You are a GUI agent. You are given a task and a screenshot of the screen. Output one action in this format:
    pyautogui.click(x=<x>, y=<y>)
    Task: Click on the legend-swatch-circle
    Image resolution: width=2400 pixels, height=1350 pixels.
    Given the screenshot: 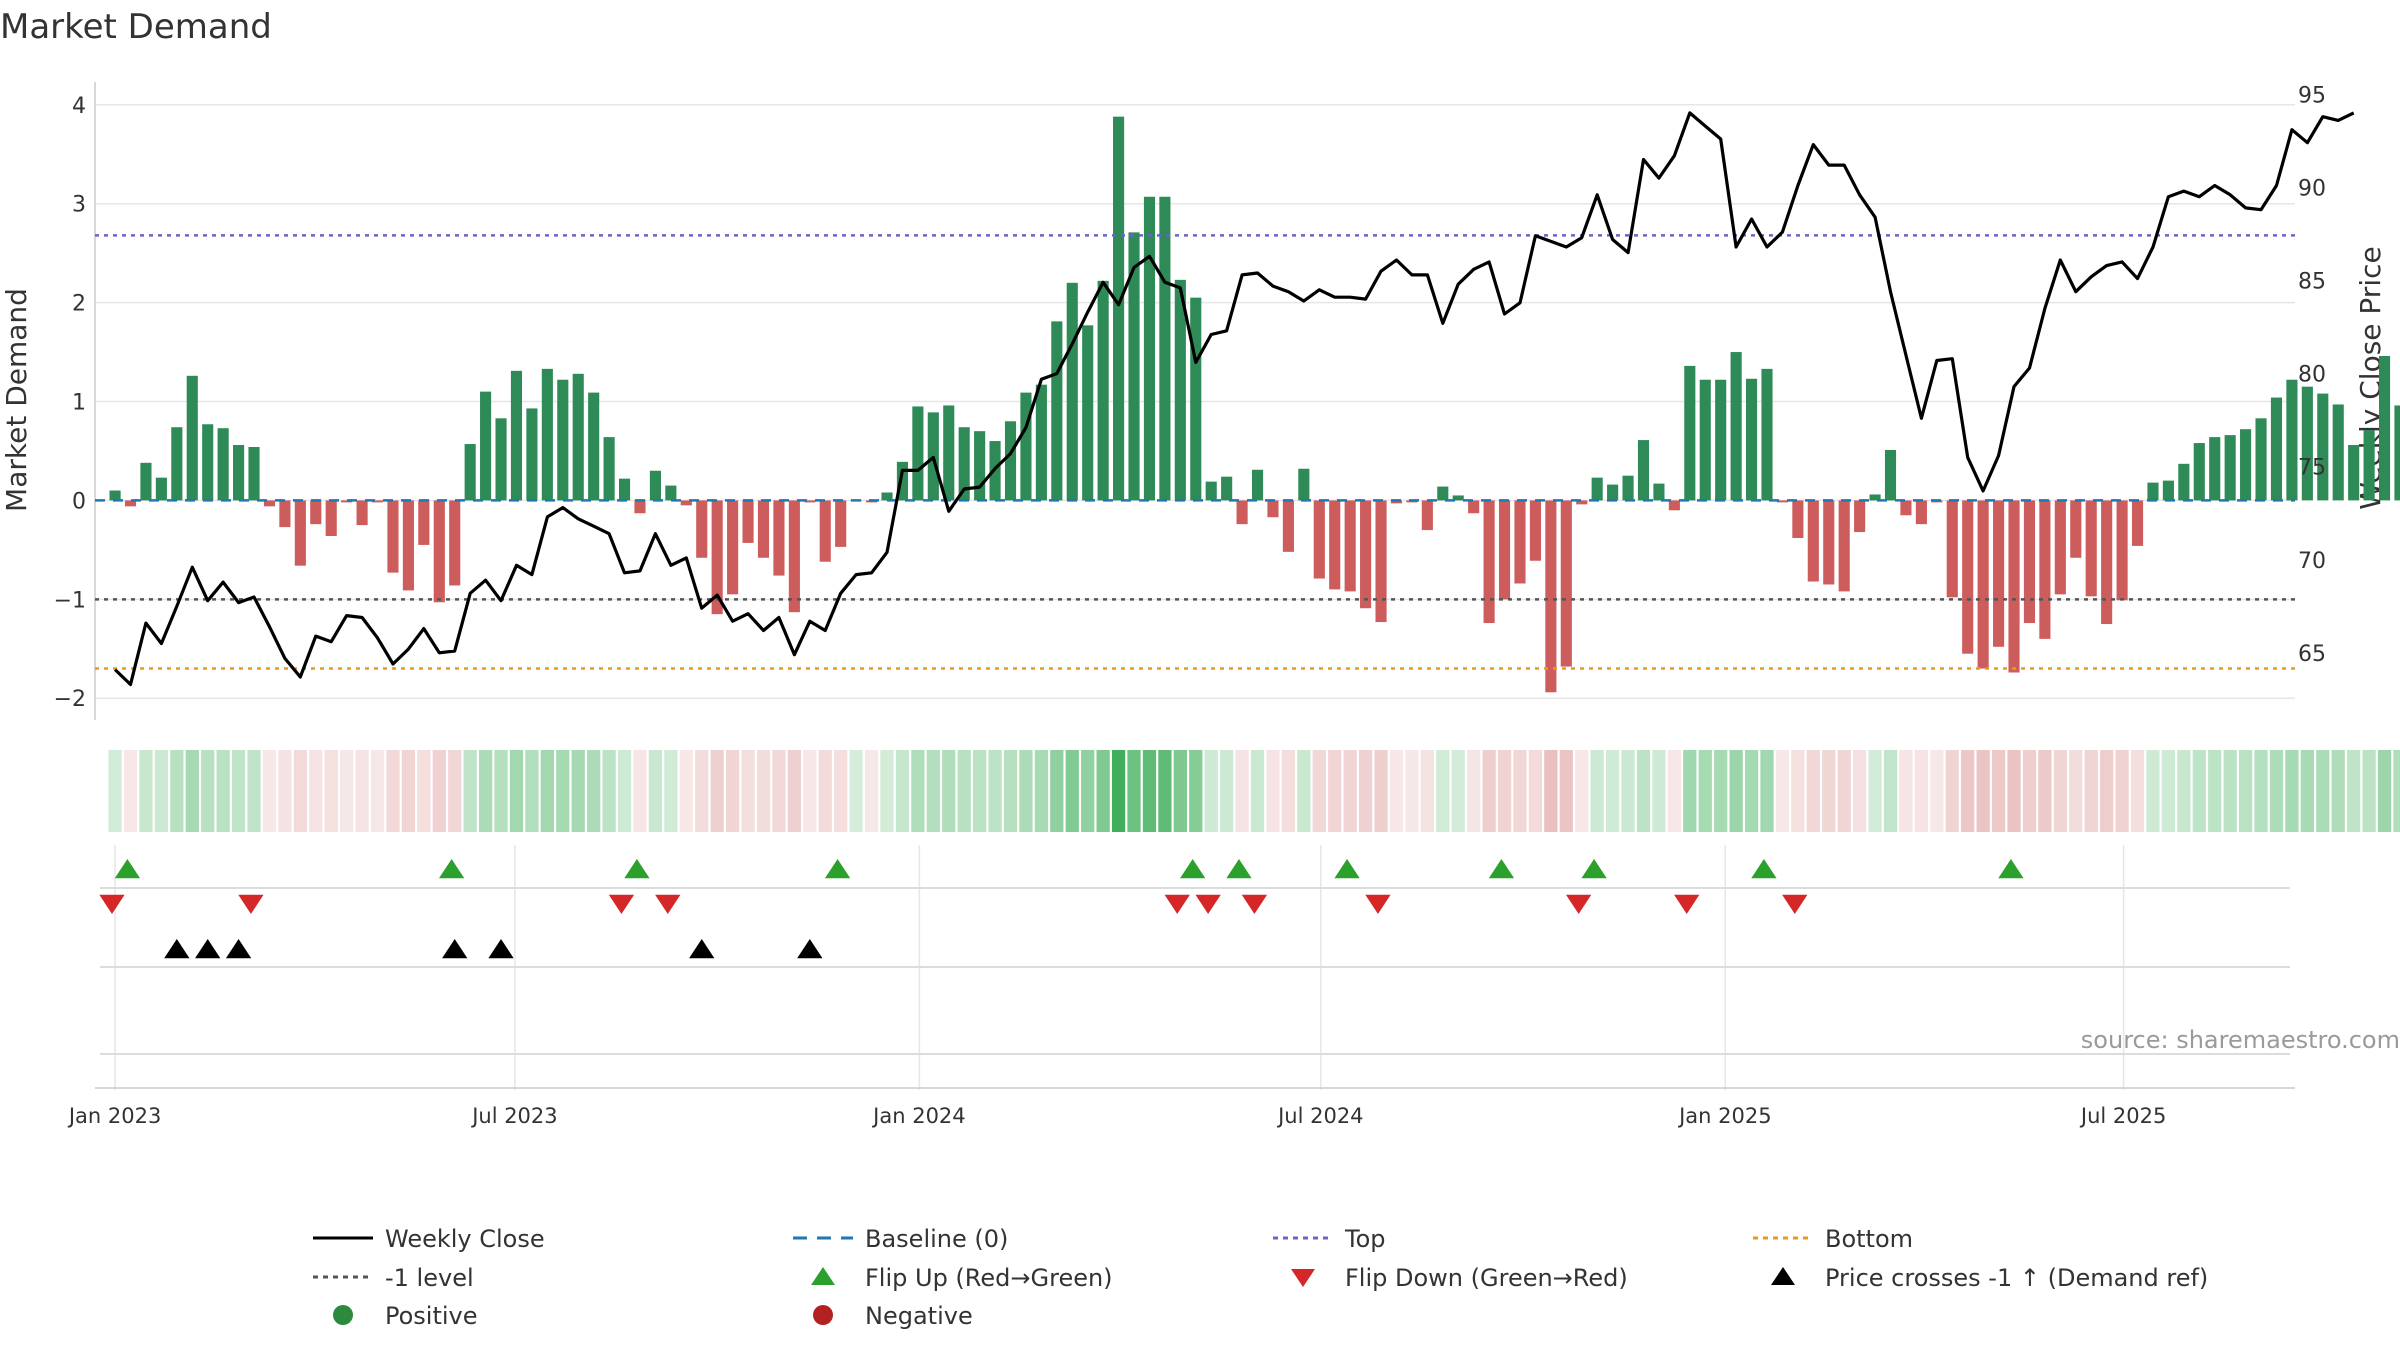 What is the action you would take?
    pyautogui.click(x=343, y=1315)
    